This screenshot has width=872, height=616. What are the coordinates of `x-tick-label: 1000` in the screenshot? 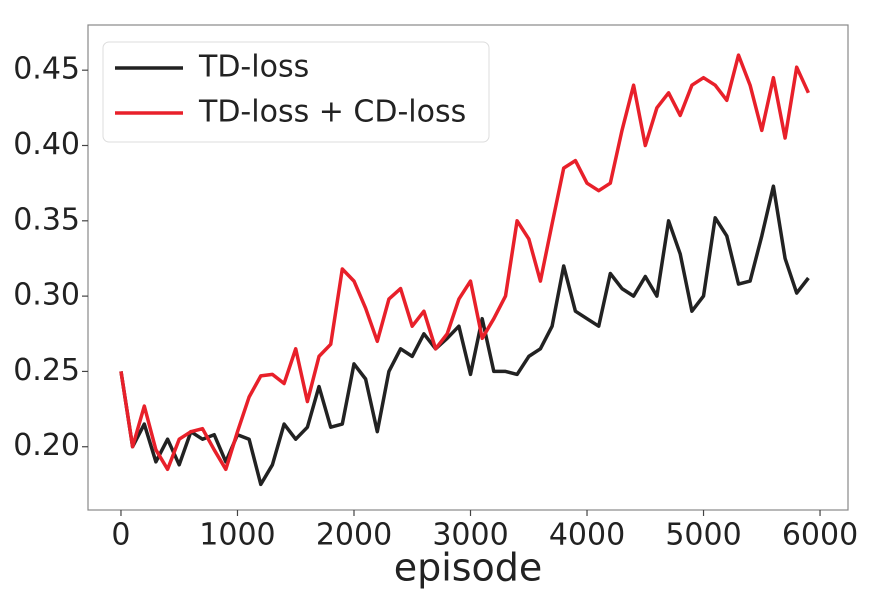 It's located at (237, 535).